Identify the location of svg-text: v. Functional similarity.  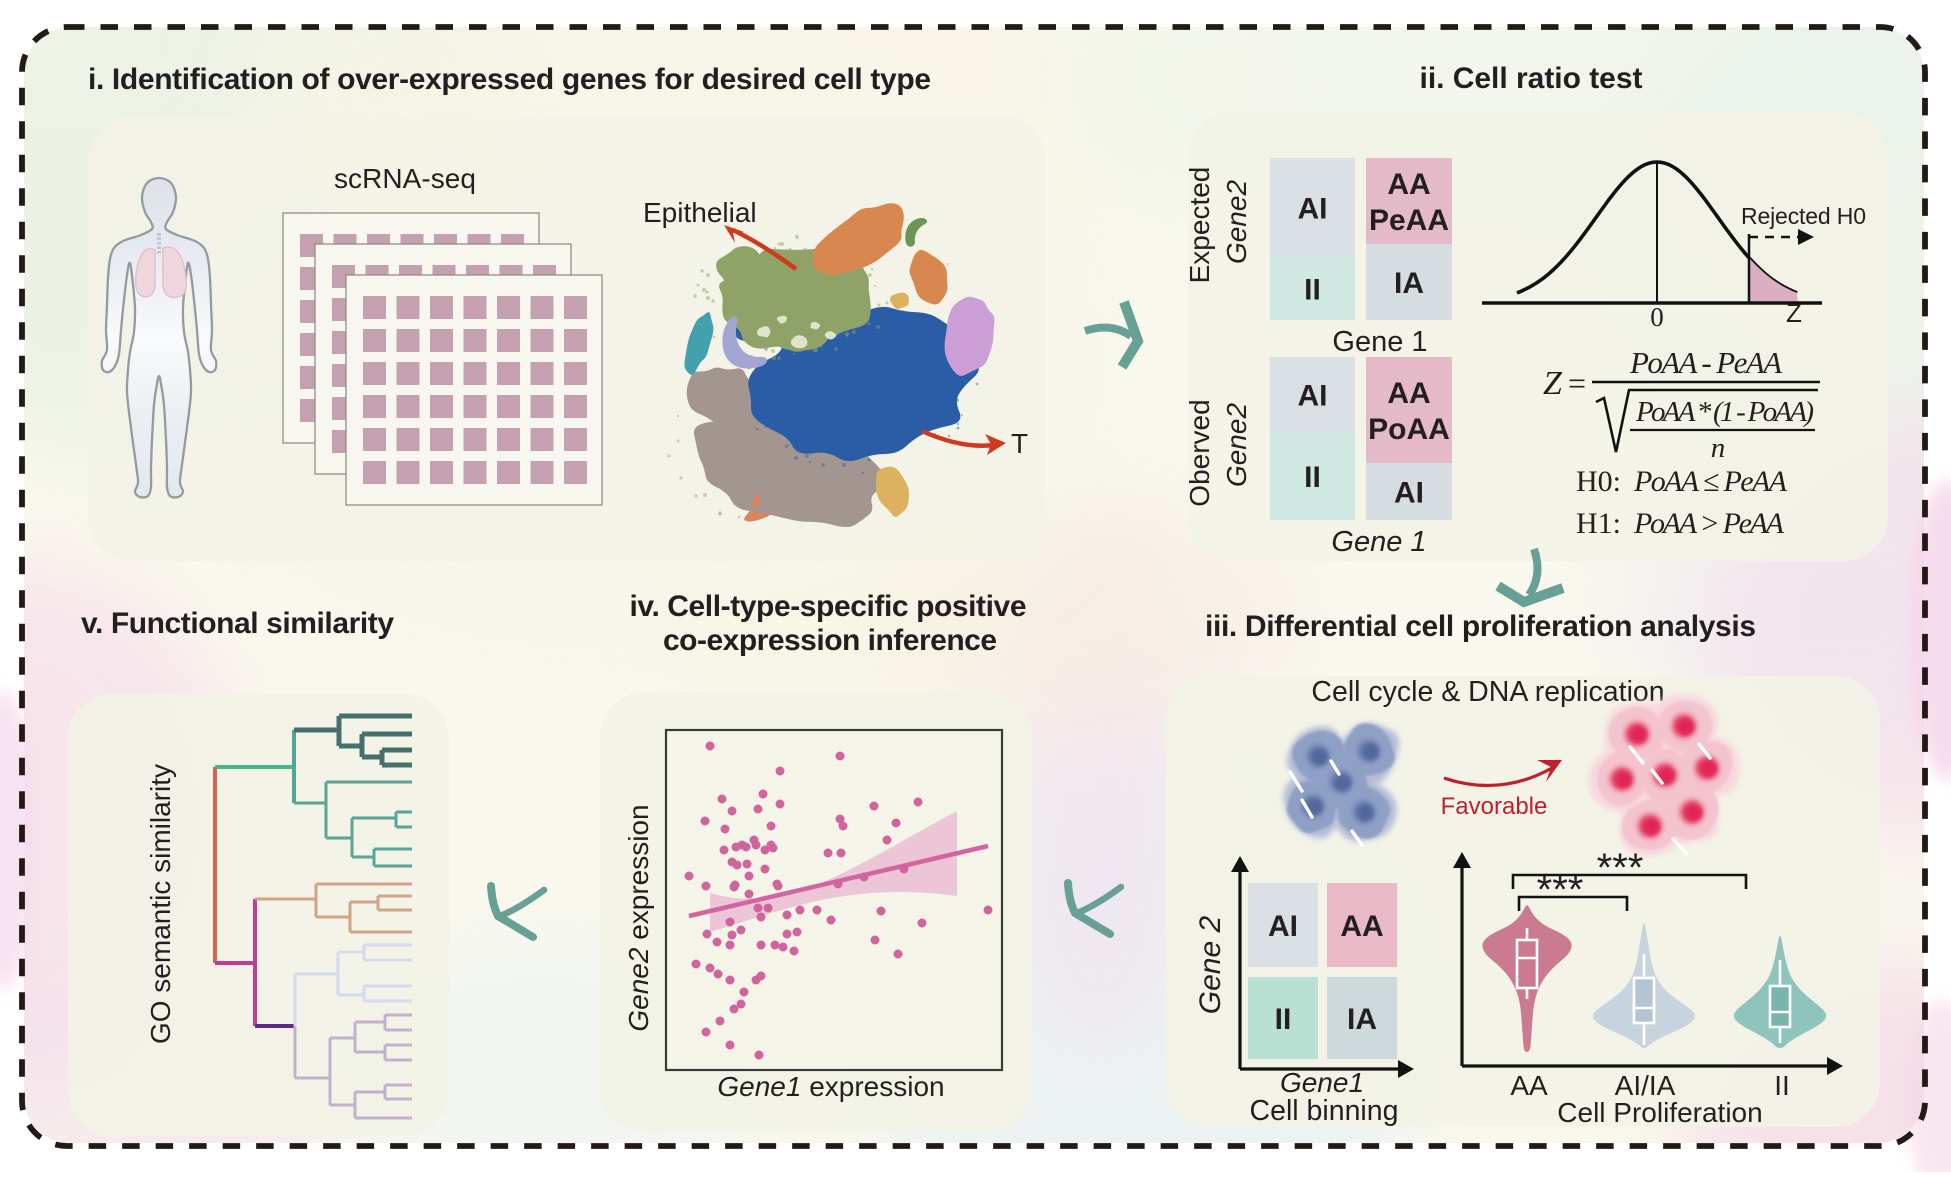
(237, 623).